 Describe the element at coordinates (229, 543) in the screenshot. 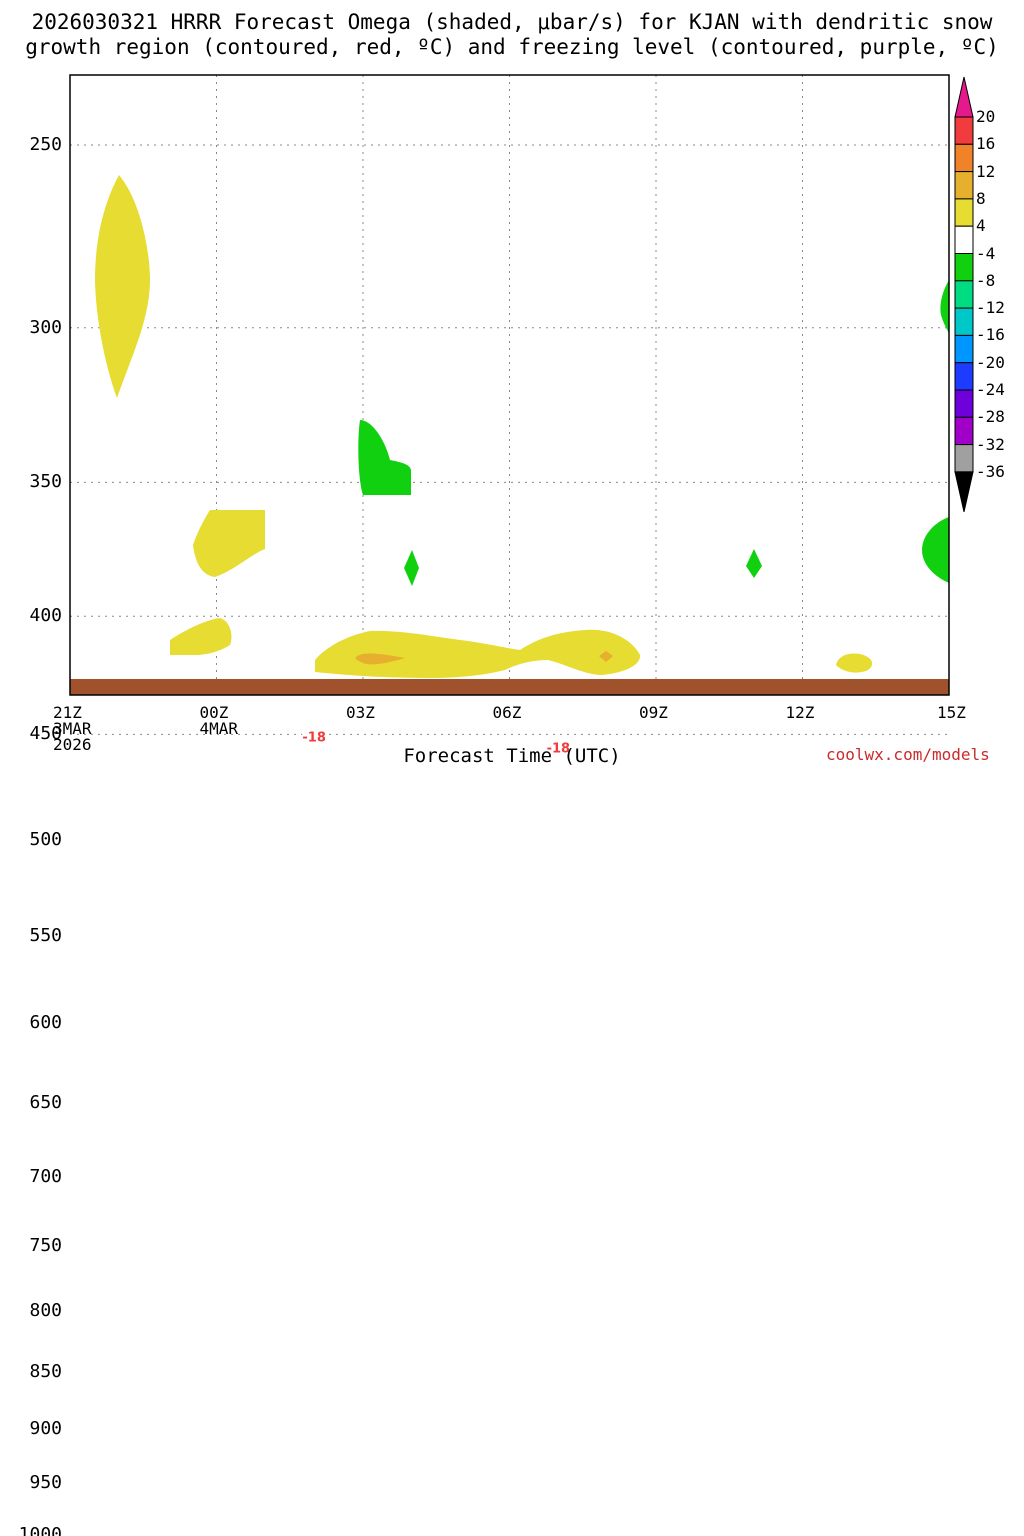

I see `cell-near-00z-region` at that location.